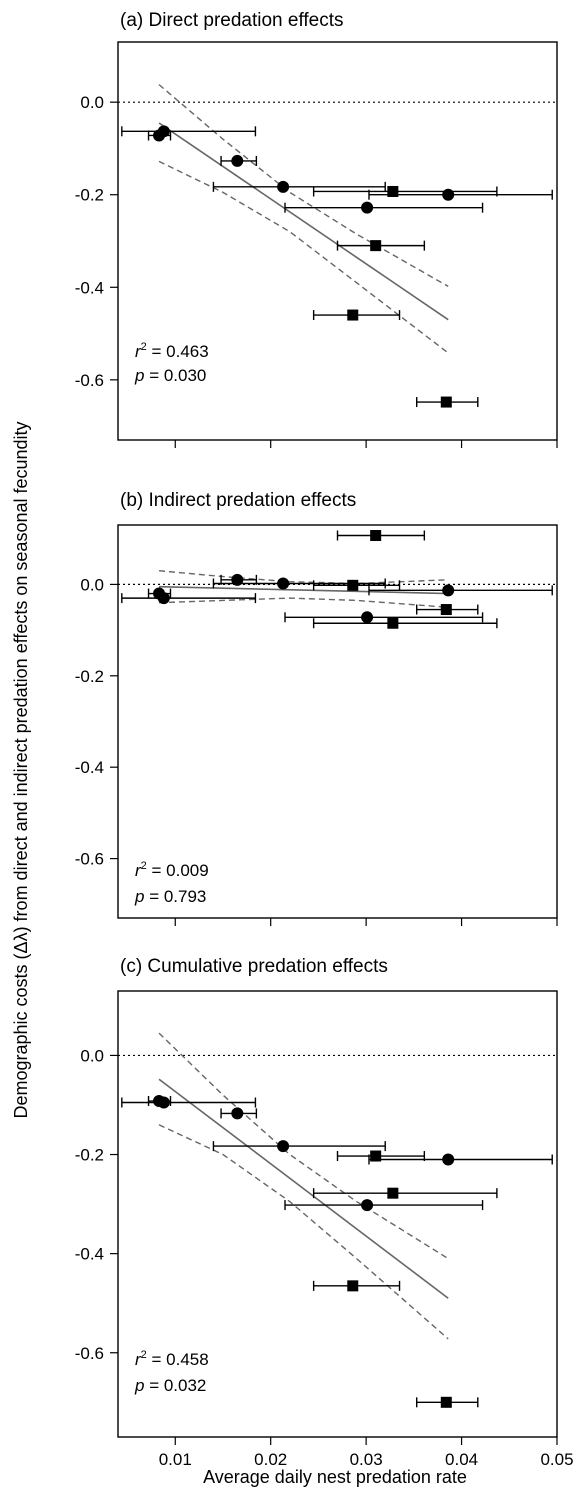 The image size is (575, 1498). I want to click on r-squared-label: r2 = 0.009, so click(172, 870).